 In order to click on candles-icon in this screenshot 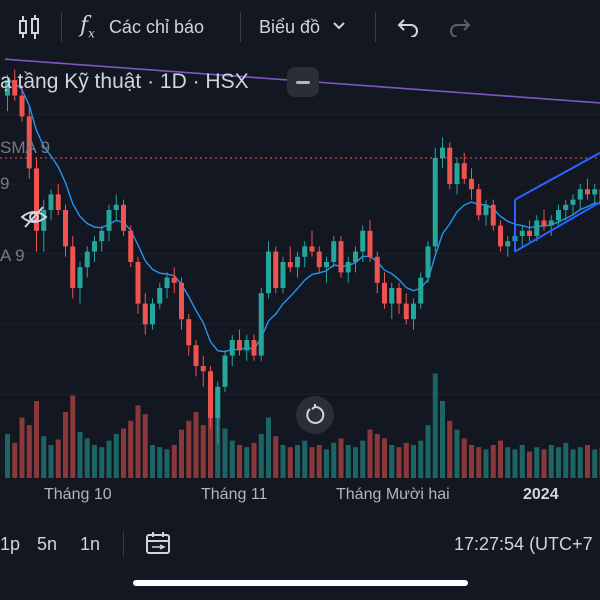, I will do `click(29, 27)`.